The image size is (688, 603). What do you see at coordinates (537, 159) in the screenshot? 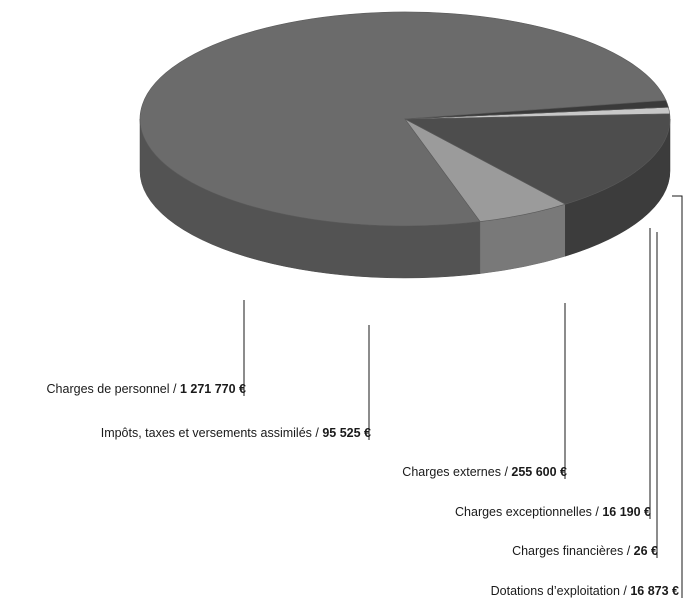
I see `pie-slice-charges-externes` at bounding box center [537, 159].